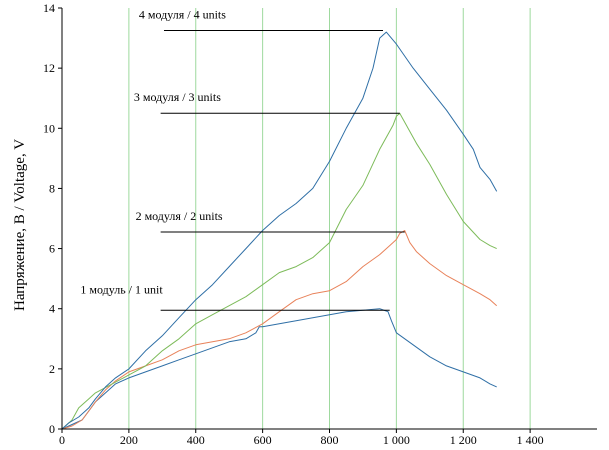 The image size is (609, 450). I want to click on x-tick-label-0: 0, so click(62, 440).